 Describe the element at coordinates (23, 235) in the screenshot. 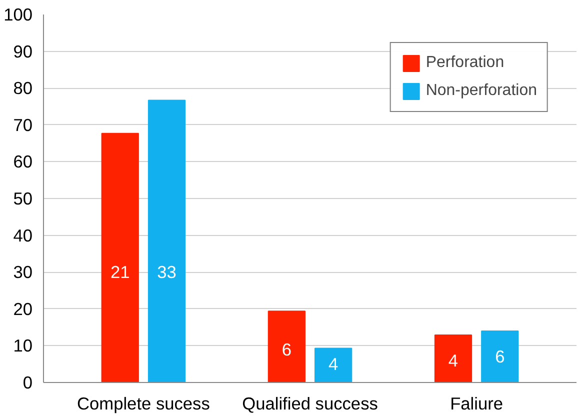

I see `y-tick-label: 40` at that location.